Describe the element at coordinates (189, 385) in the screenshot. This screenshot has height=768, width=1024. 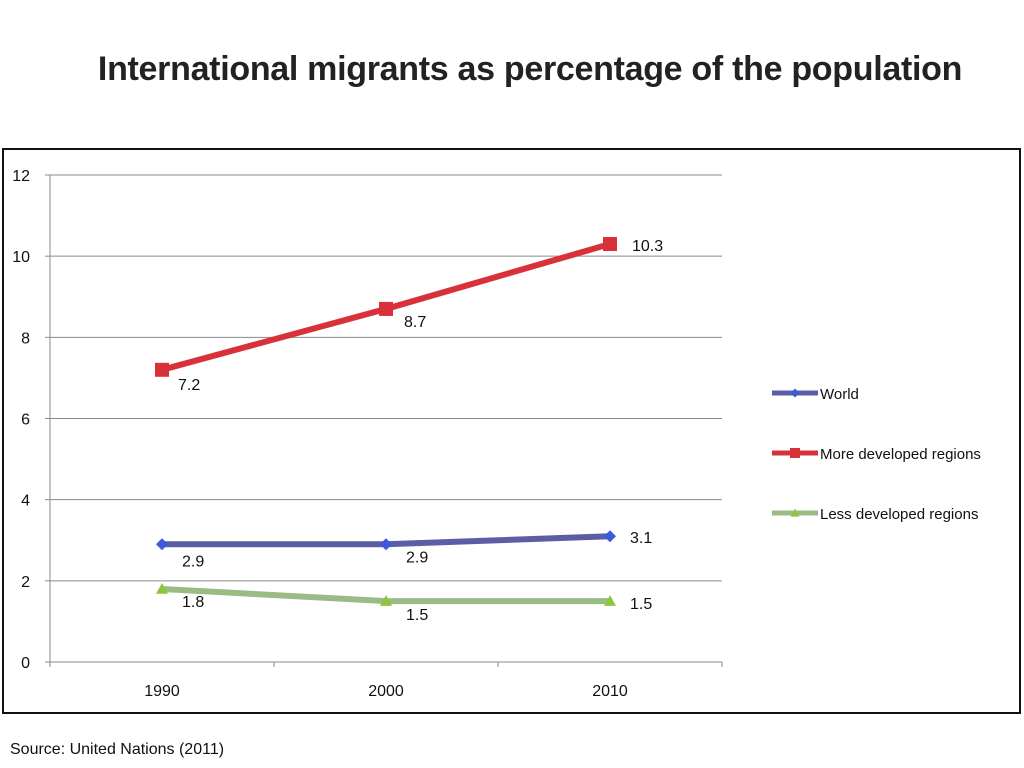
I see `data-label: 7.2` at that location.